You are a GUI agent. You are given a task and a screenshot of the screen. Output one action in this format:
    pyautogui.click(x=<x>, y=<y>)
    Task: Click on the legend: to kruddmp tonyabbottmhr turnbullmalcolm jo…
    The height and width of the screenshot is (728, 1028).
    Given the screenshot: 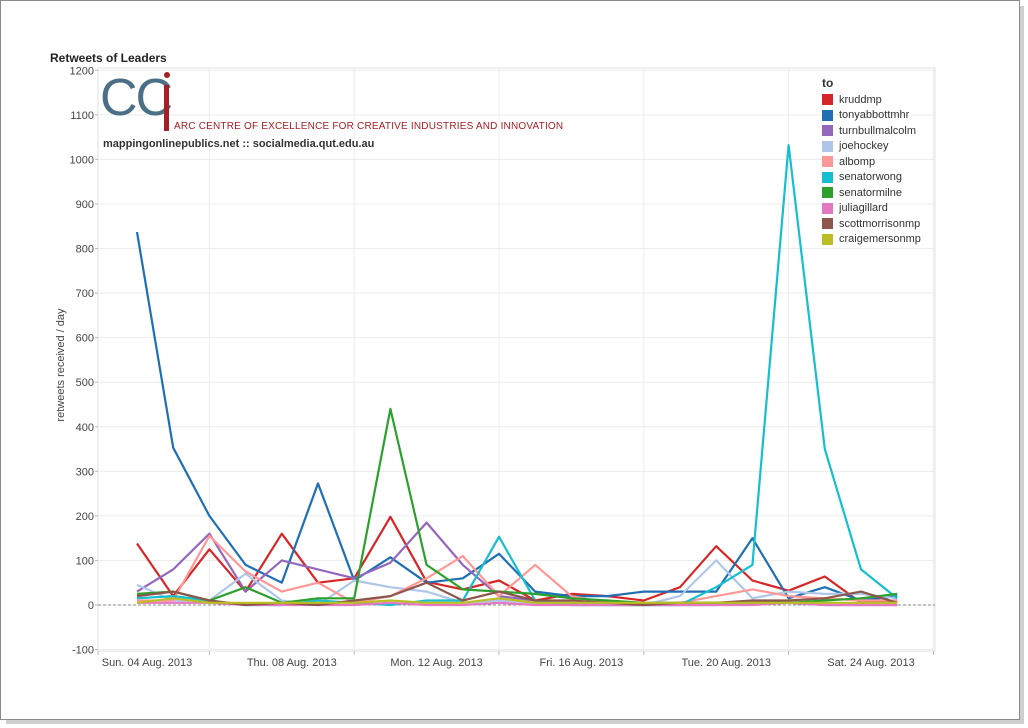 What is the action you would take?
    pyautogui.click(x=871, y=161)
    